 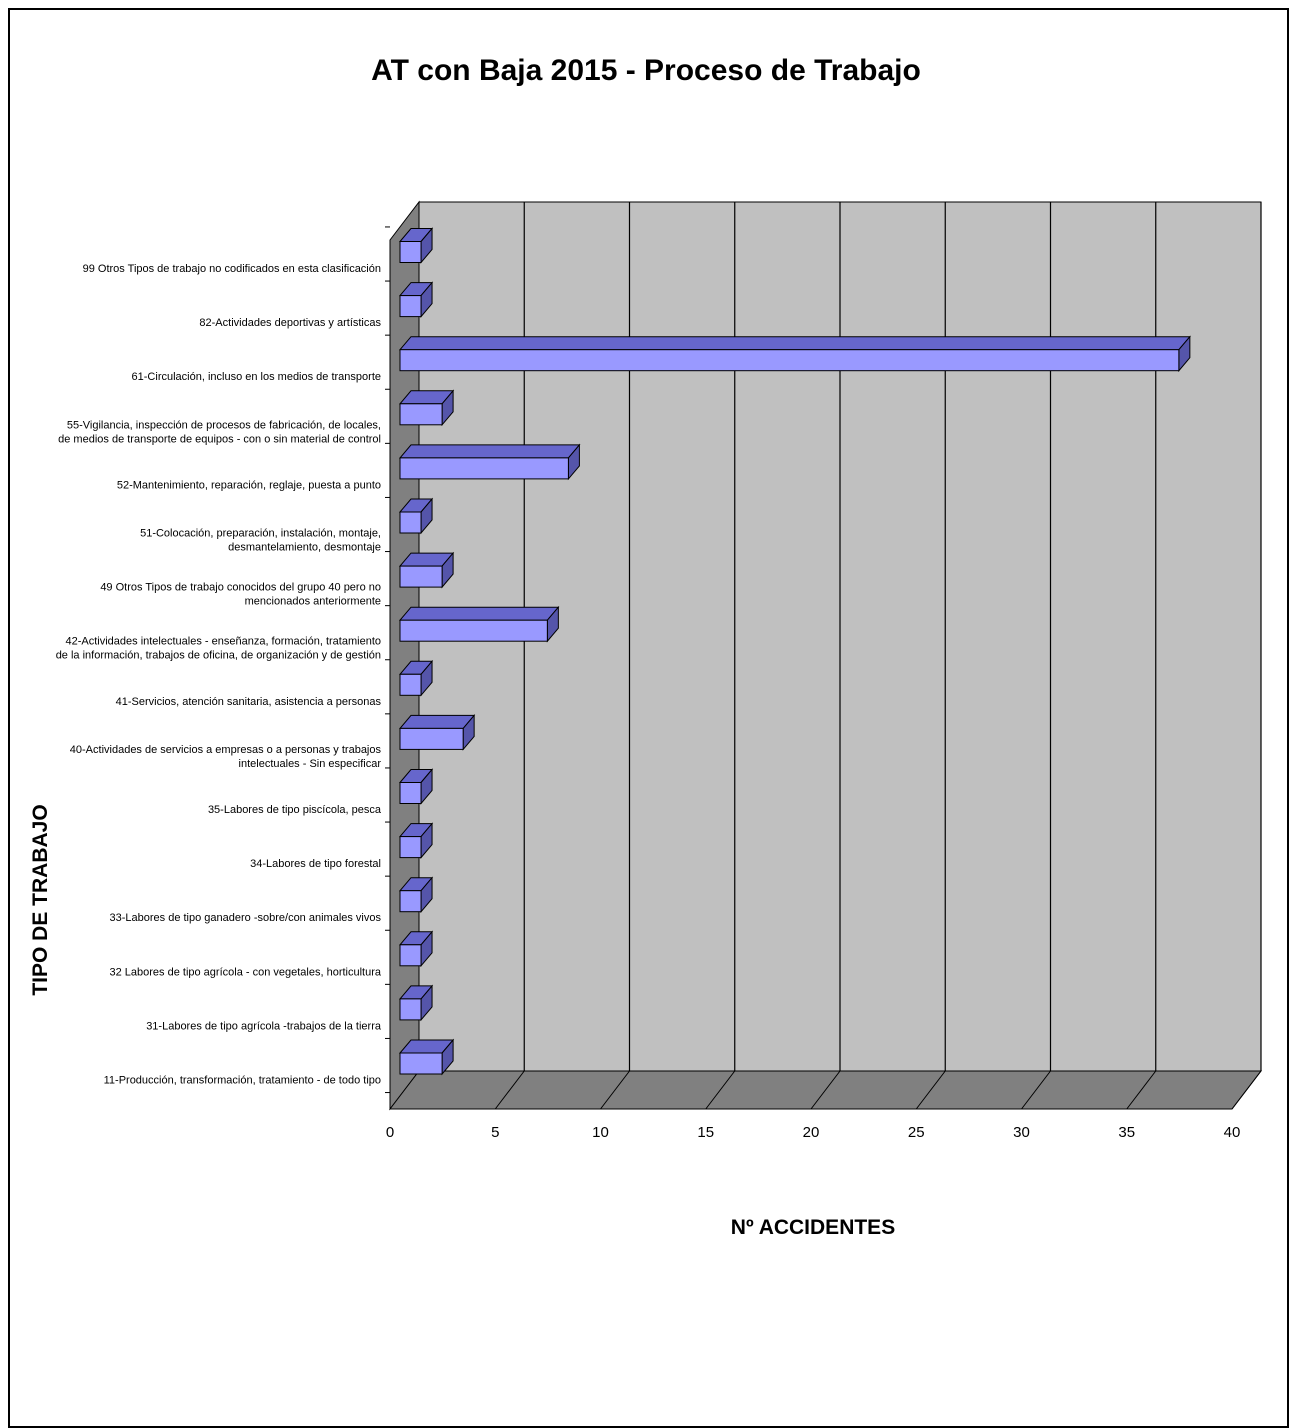 What do you see at coordinates (600, 1132) in the screenshot?
I see `x-tick-label: 10` at bounding box center [600, 1132].